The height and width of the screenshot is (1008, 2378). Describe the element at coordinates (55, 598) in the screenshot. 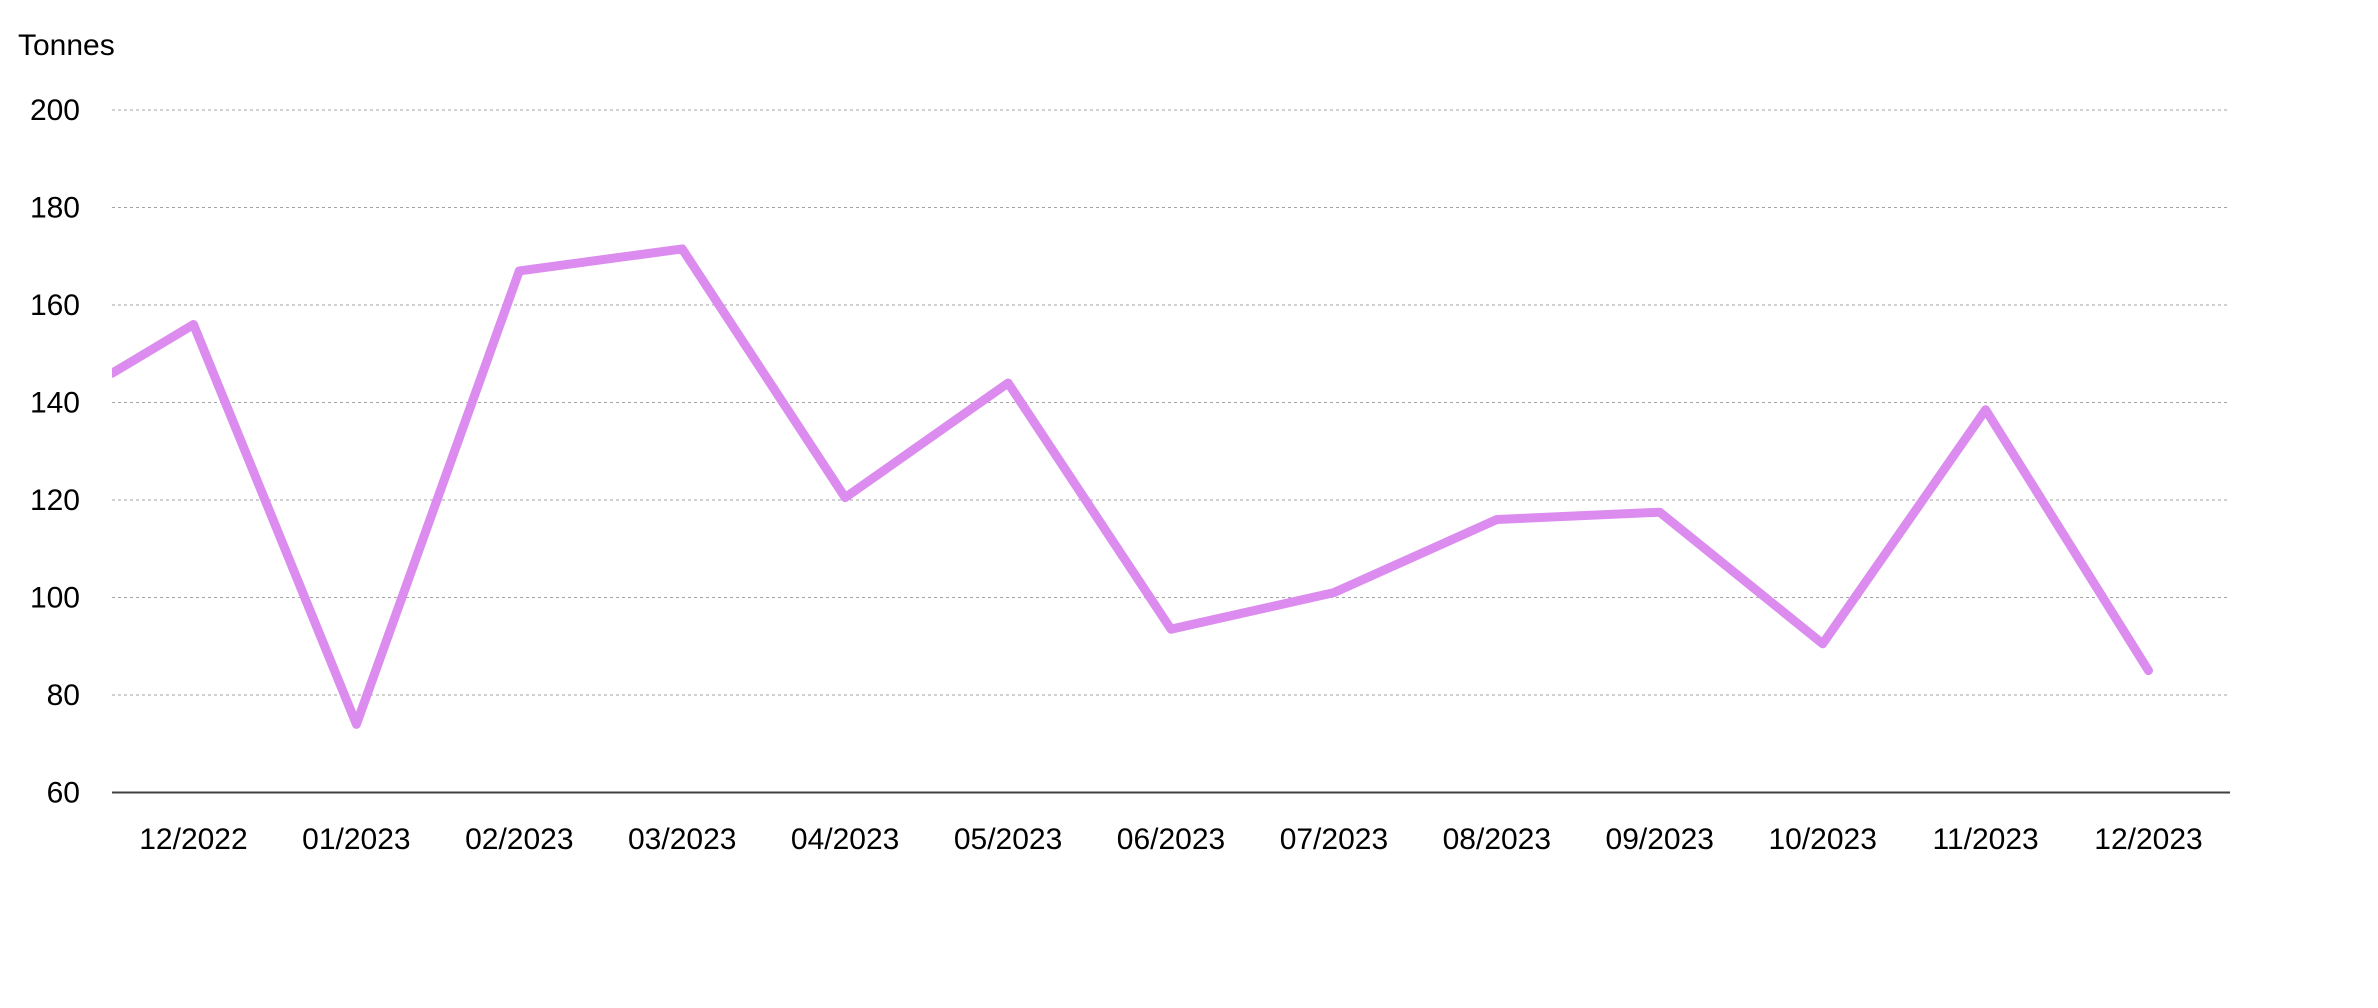

I see `y-tick-label-100: 100` at that location.